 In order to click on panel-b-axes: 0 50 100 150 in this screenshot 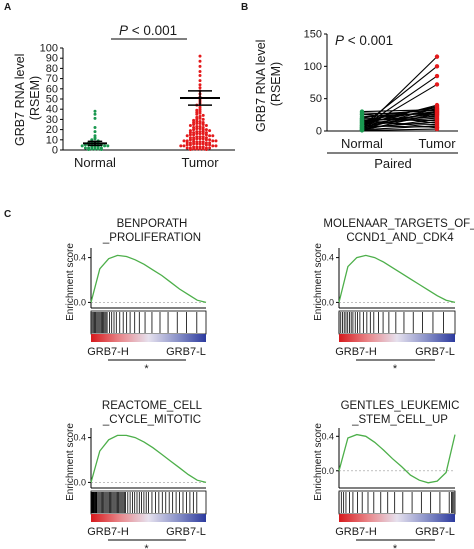, I will do `click(381, 83)`.